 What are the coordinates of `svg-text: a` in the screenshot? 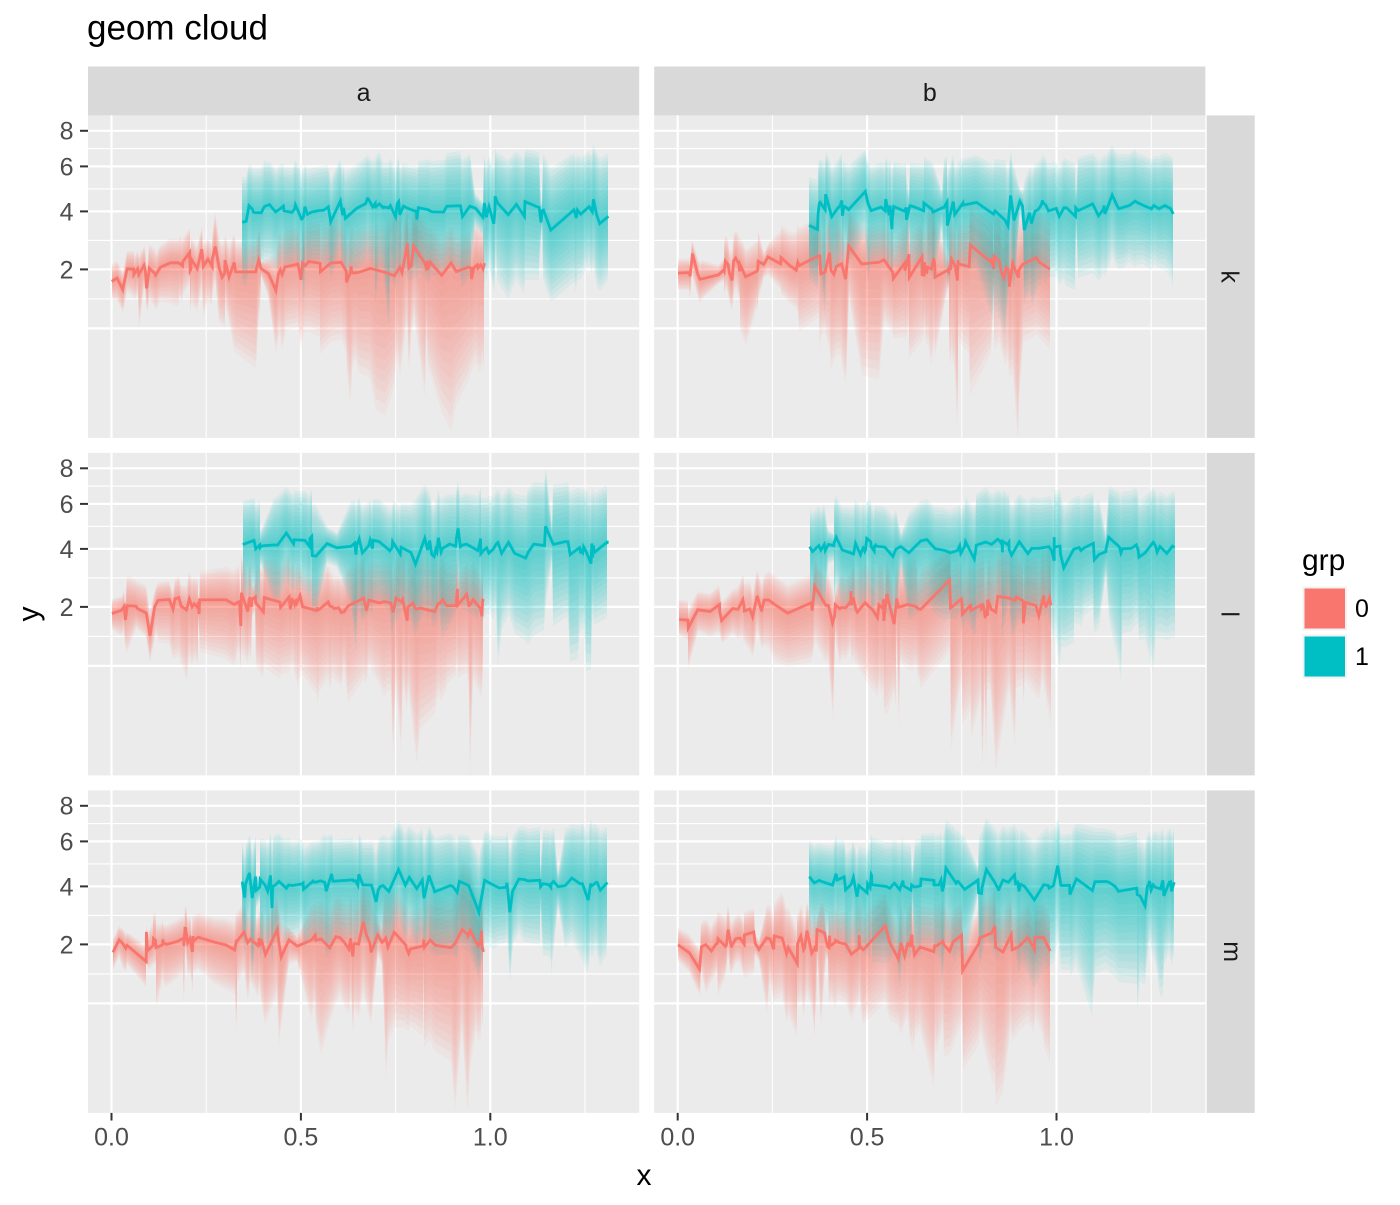 It's located at (364, 93).